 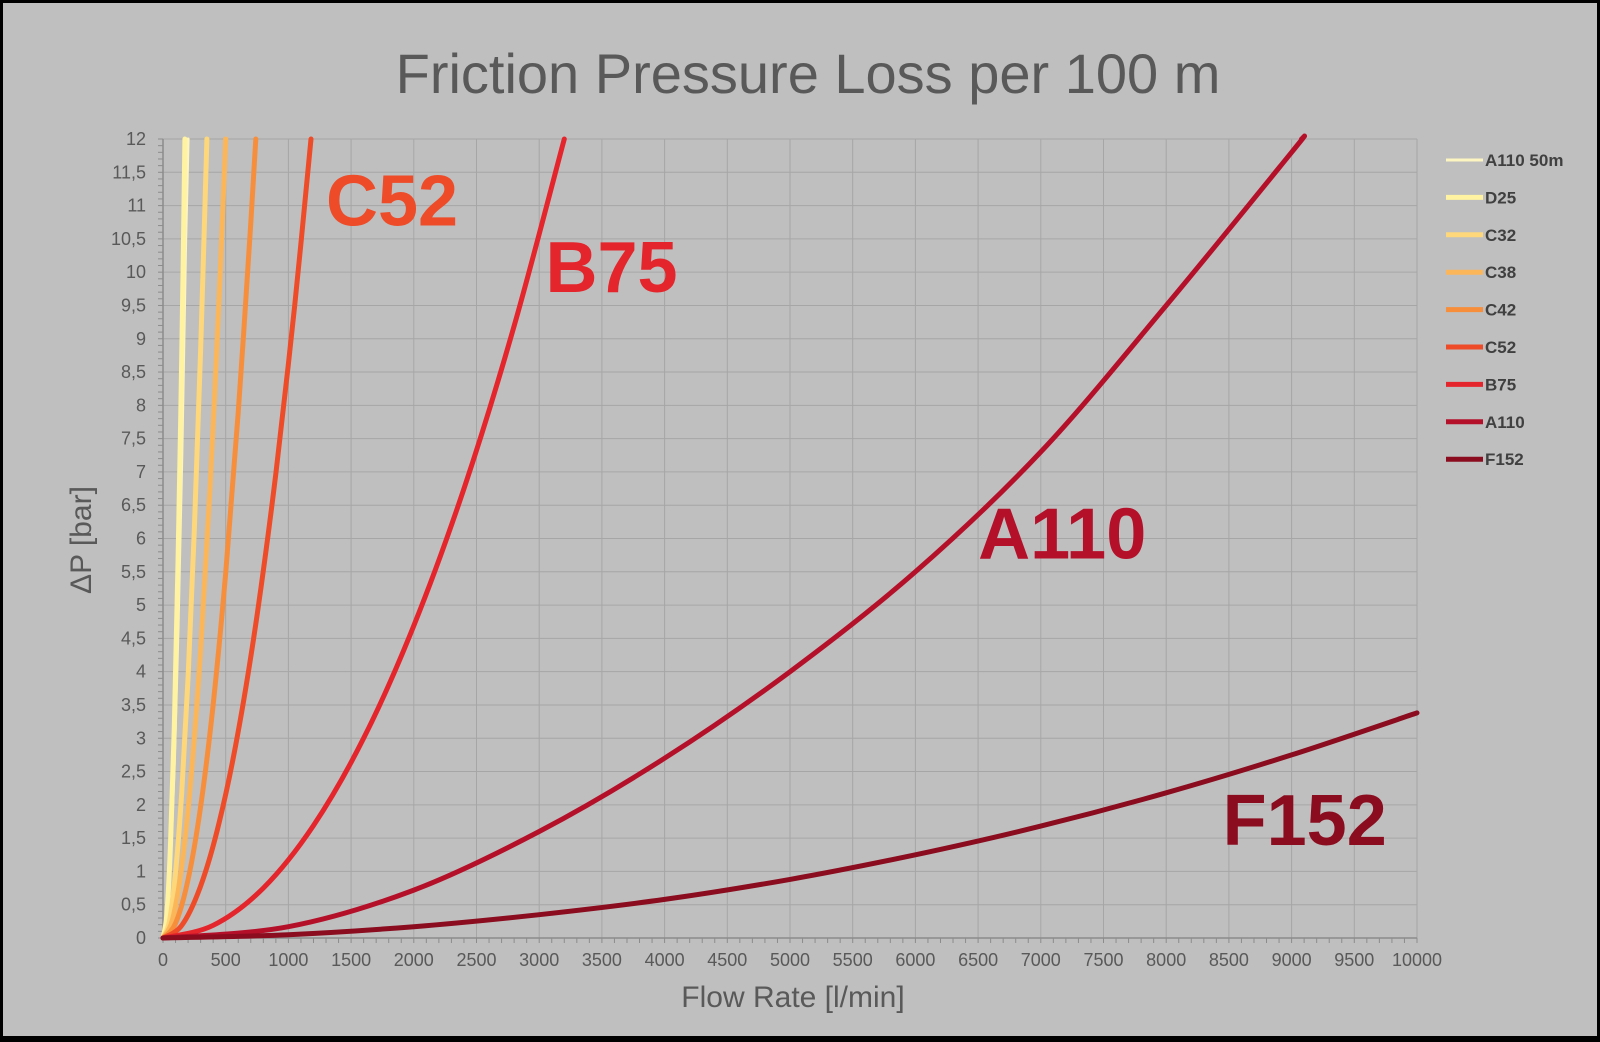 I want to click on x-tick-label: 0, so click(x=163, y=960).